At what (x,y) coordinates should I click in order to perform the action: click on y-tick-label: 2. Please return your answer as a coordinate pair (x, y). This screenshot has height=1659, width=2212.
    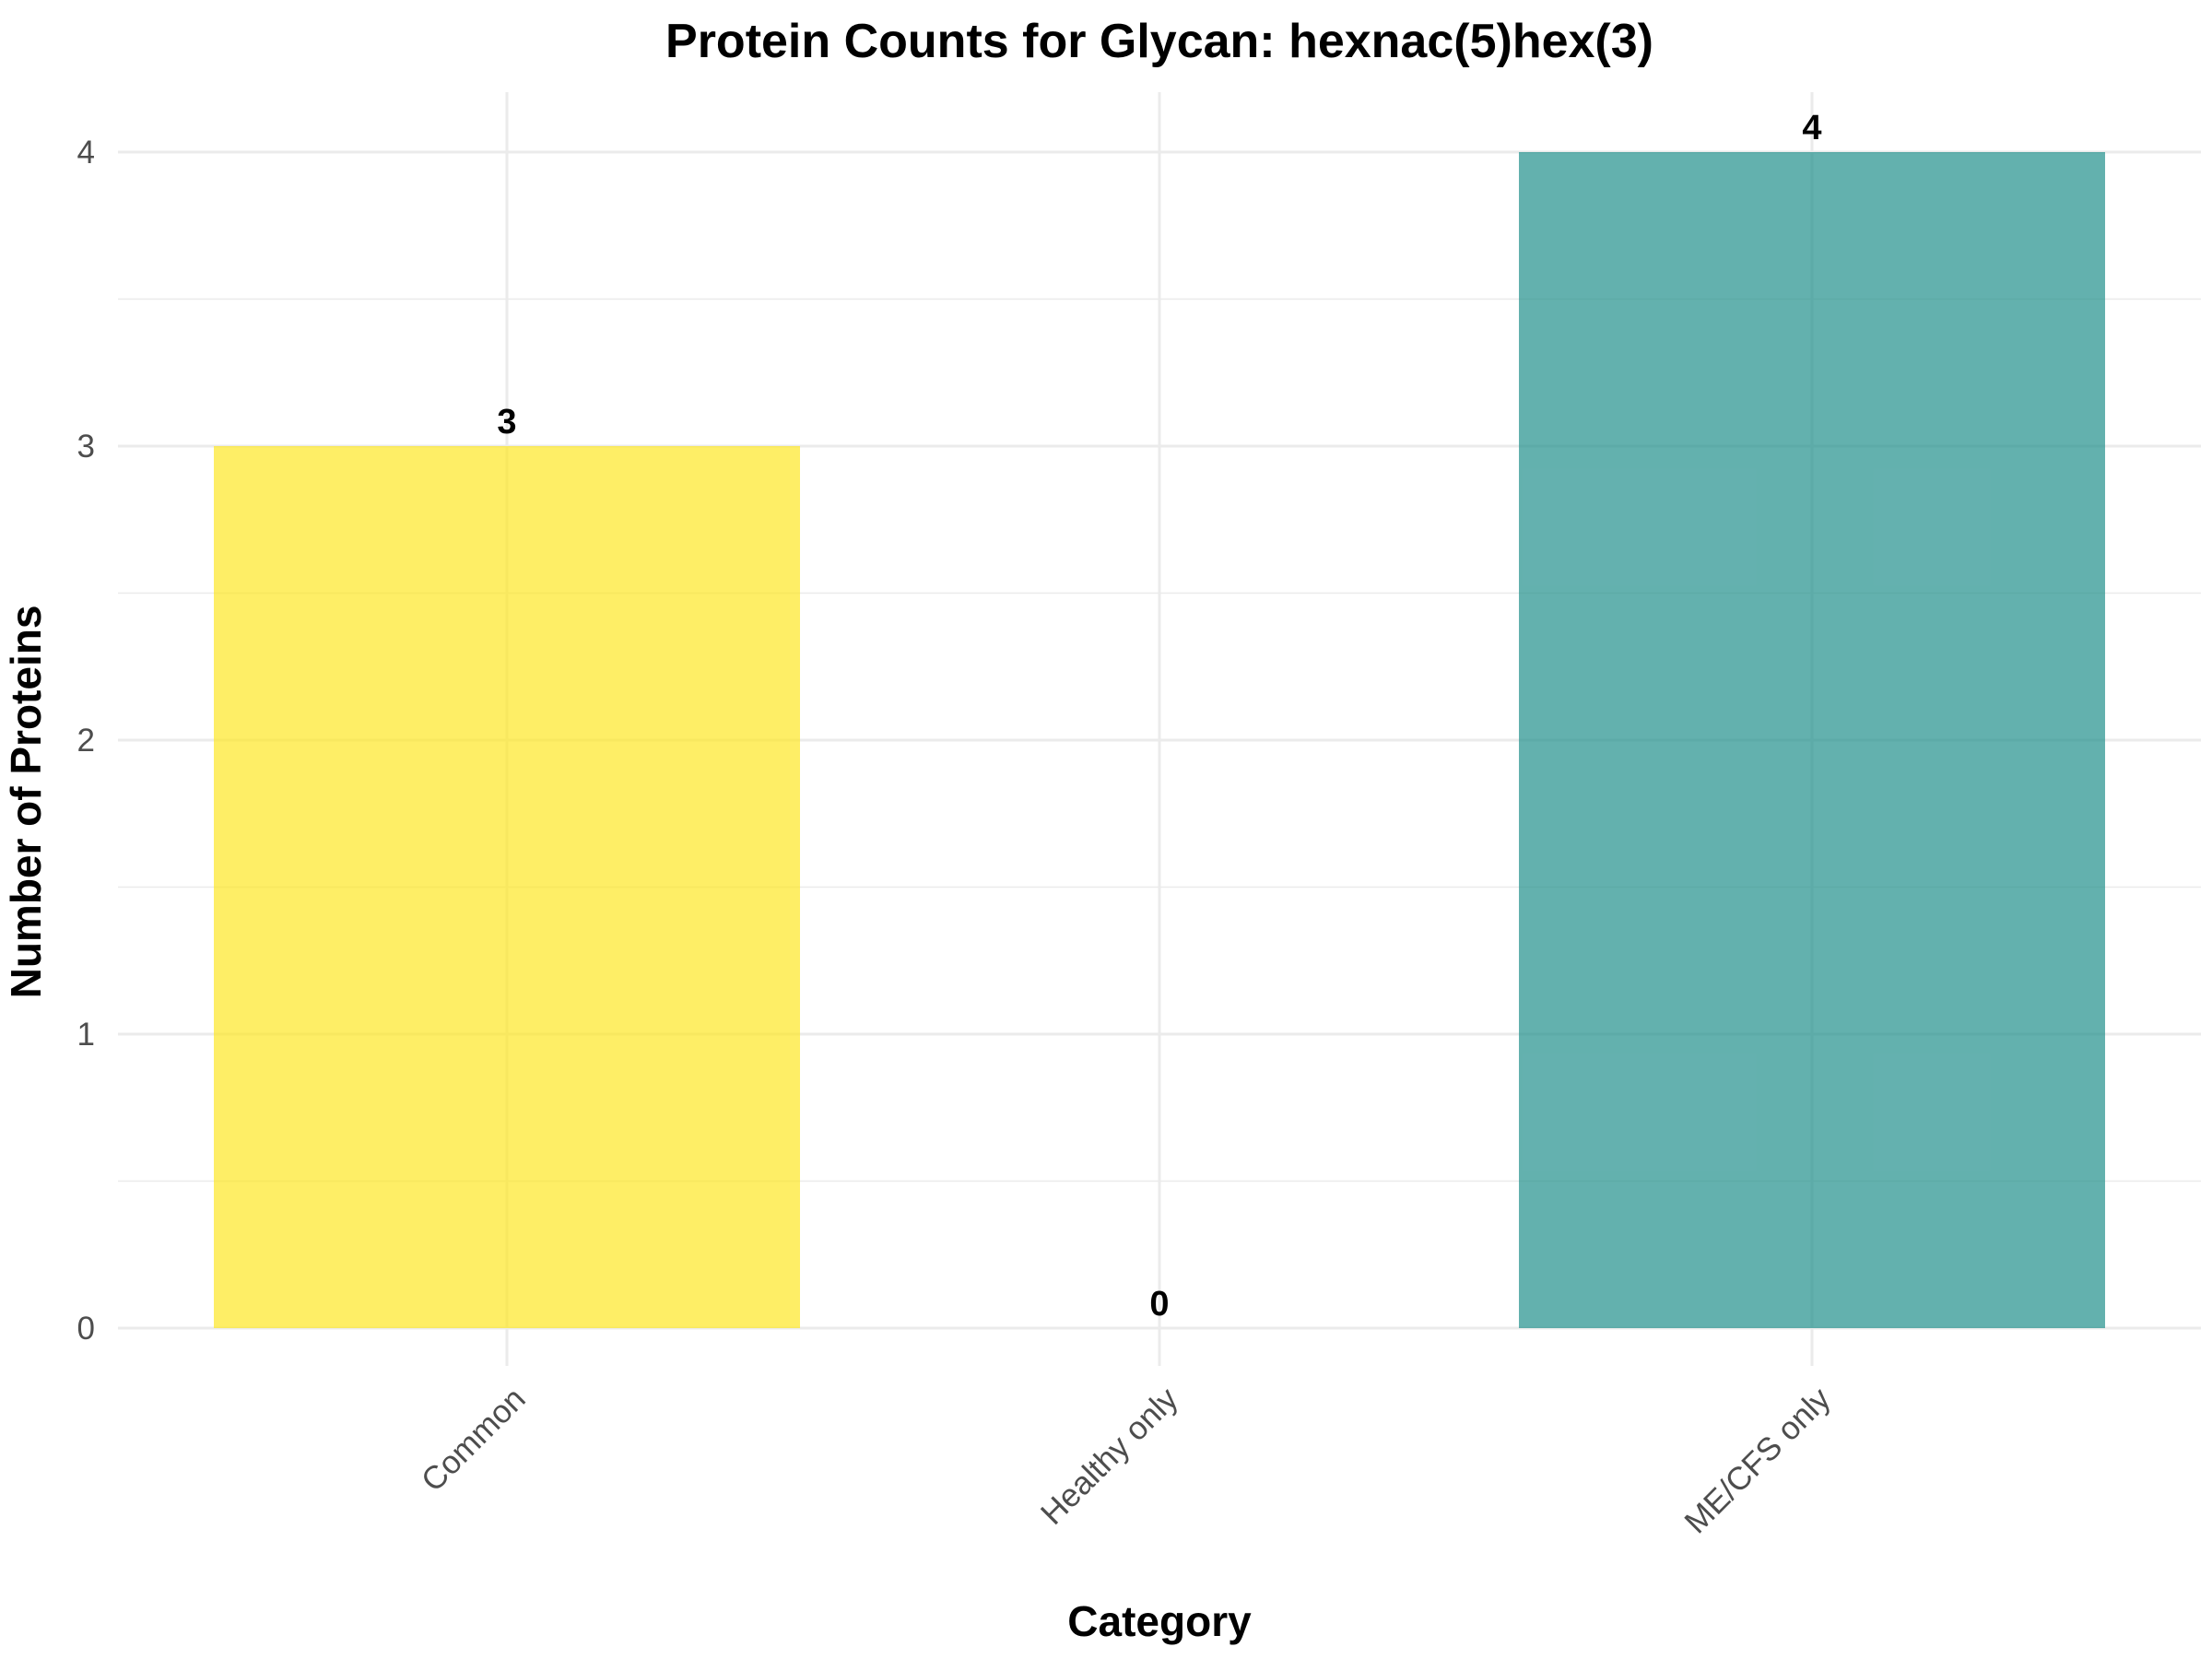
    Looking at the image, I should click on (86, 741).